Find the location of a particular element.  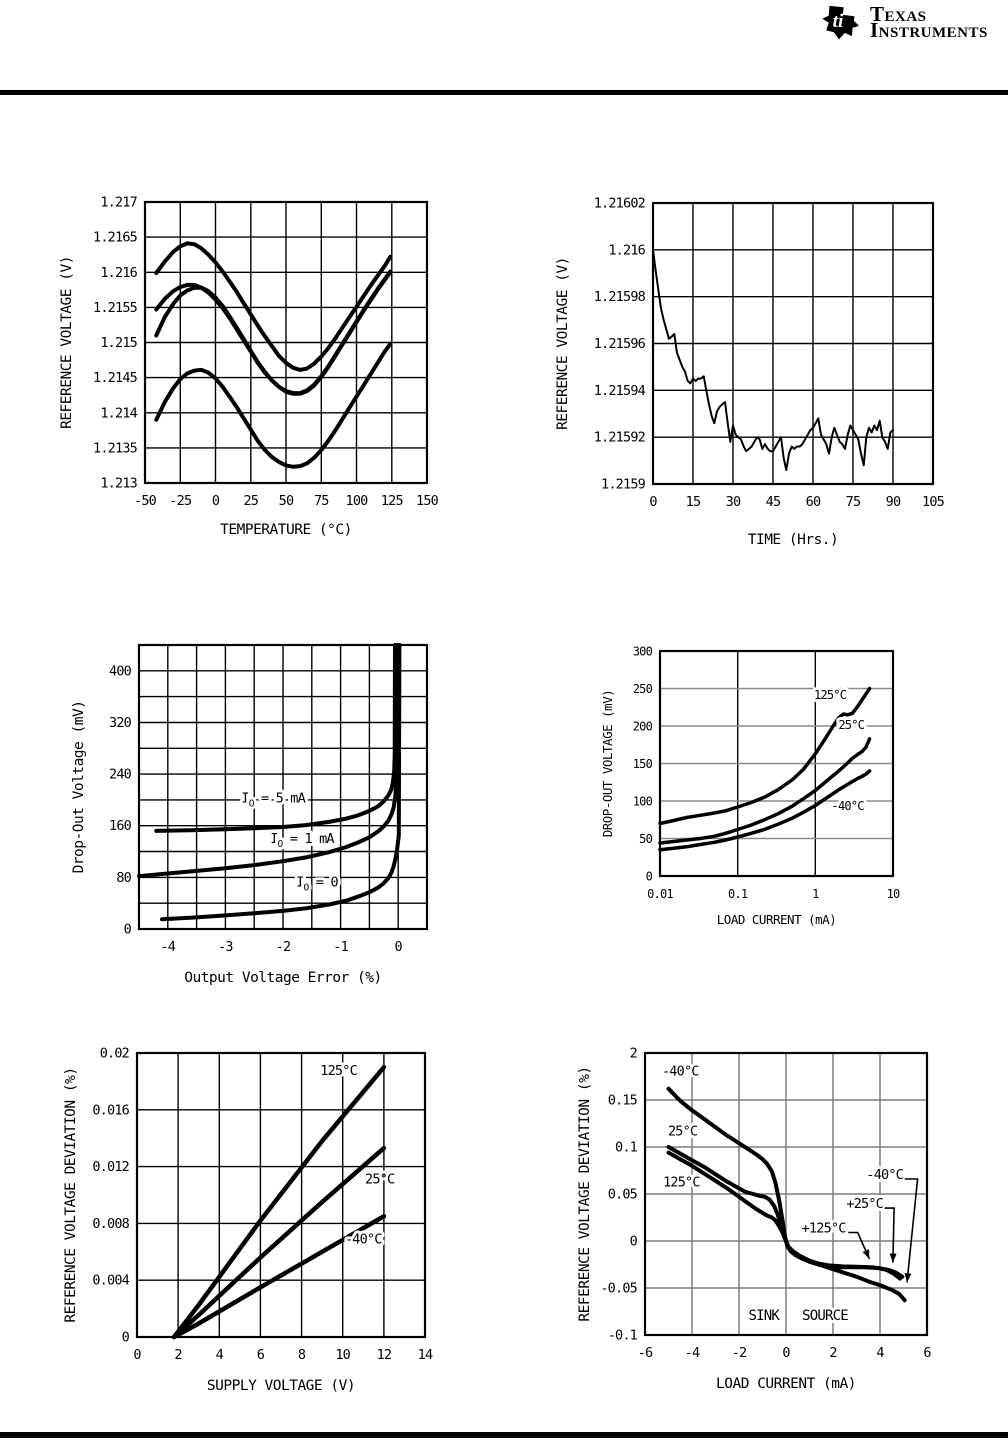

x-tick-label: 50 is located at coordinates (286, 501).